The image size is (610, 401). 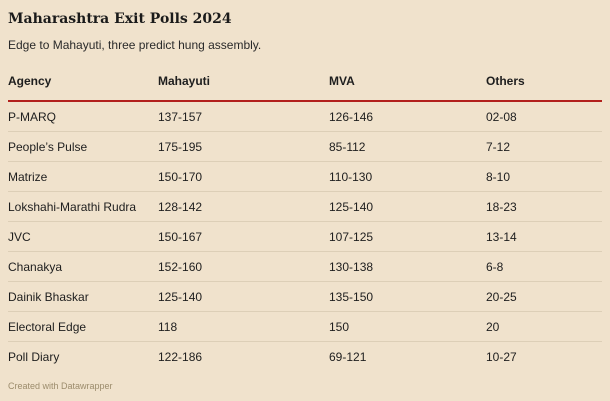 What do you see at coordinates (407, 266) in the screenshot?
I see `table-cell-mva: 130-138` at bounding box center [407, 266].